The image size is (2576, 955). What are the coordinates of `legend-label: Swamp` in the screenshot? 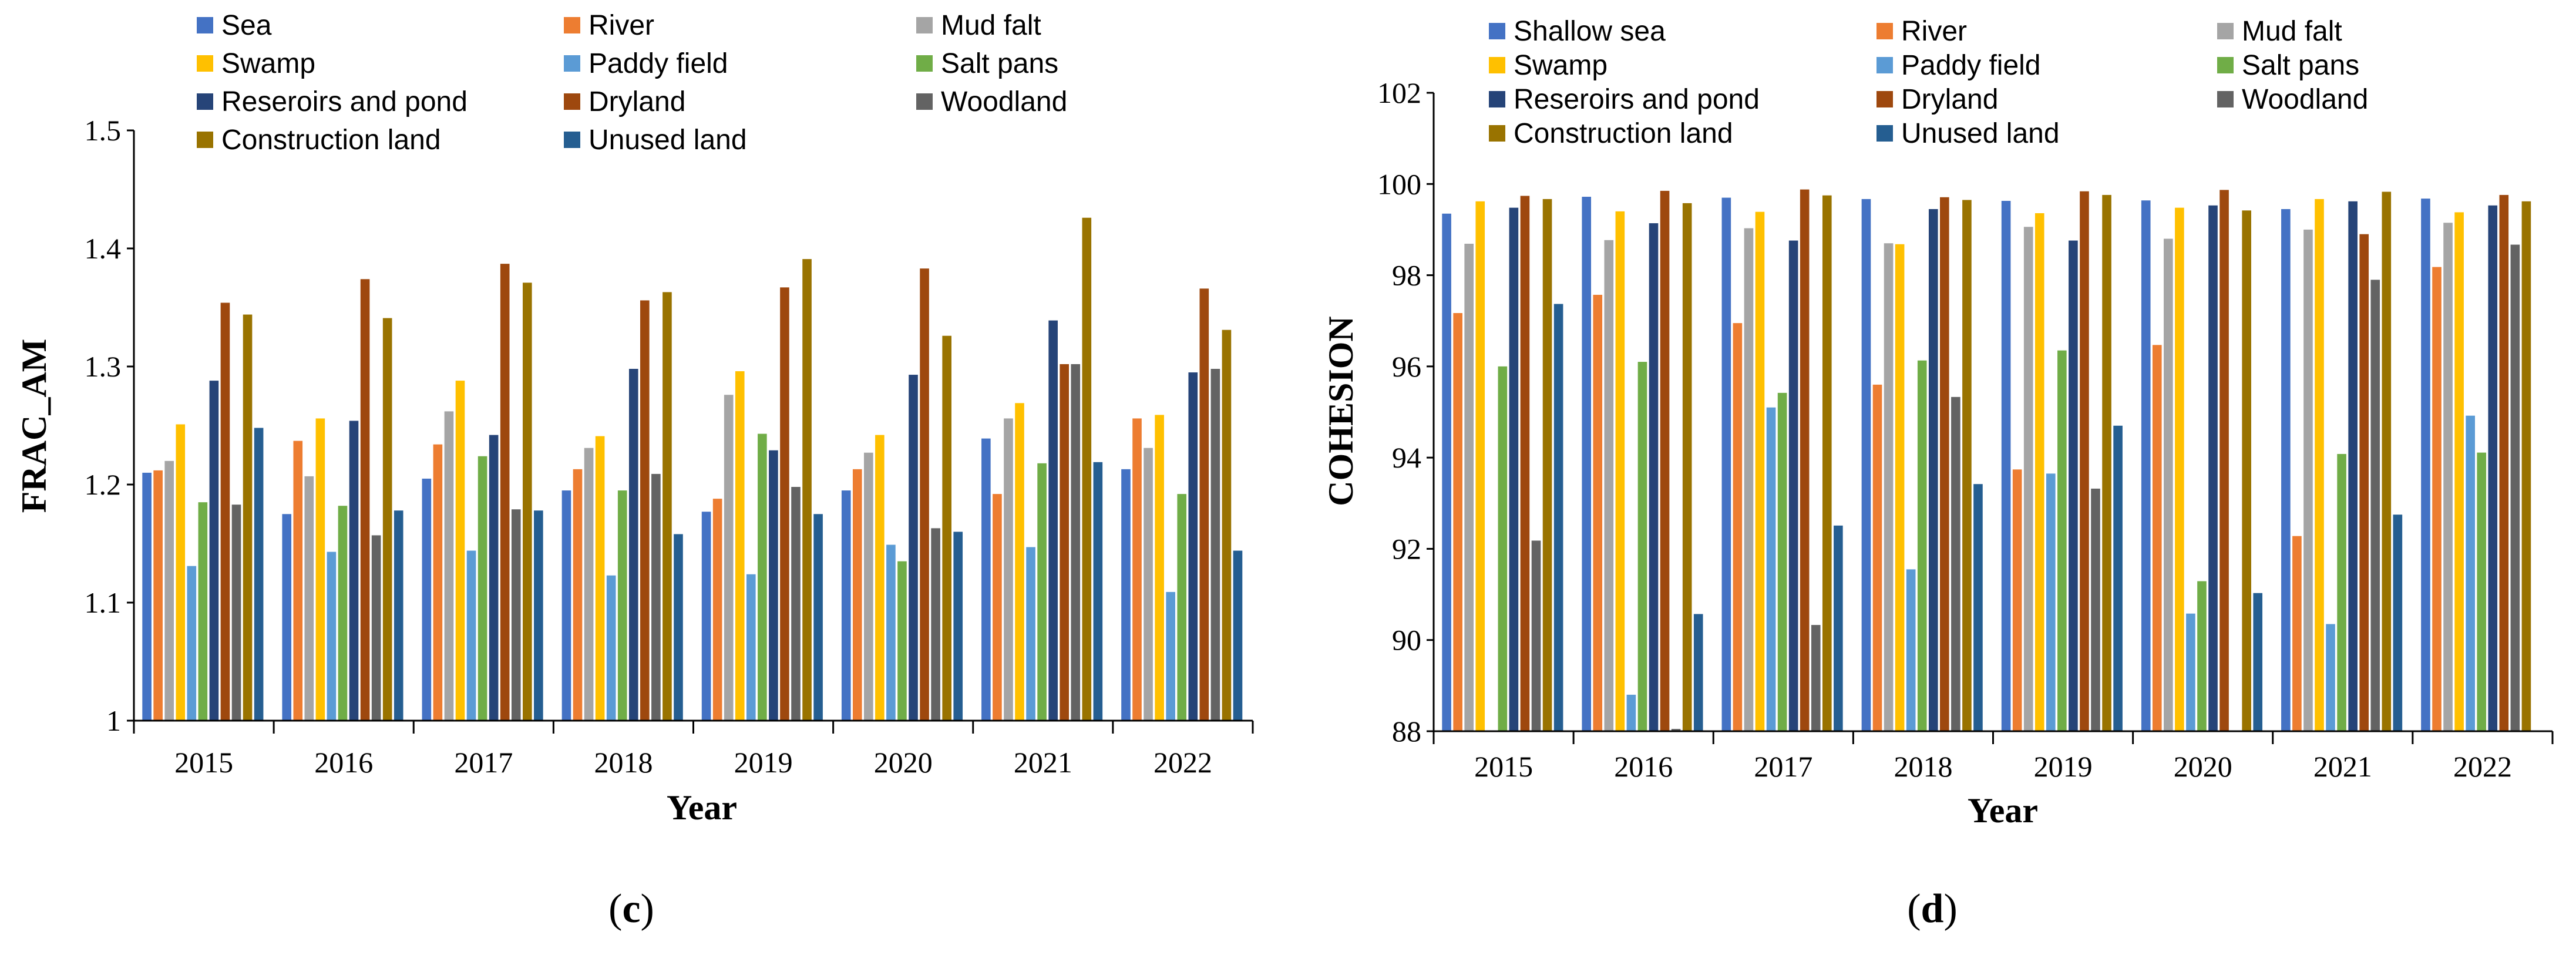 It's located at (1561, 65).